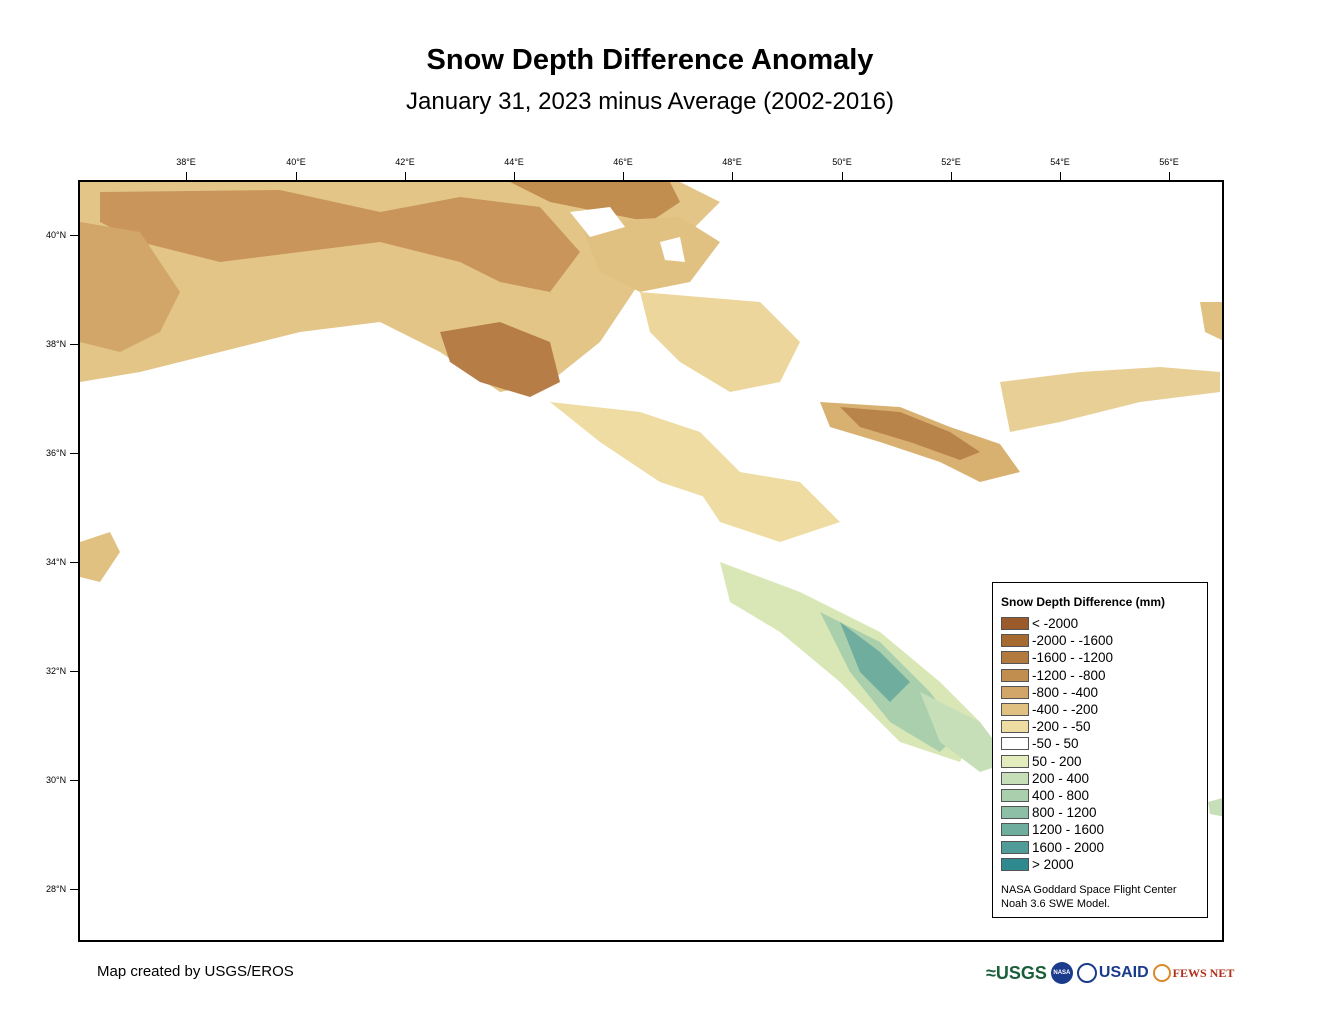 This screenshot has height=1020, width=1320. What do you see at coordinates (1073, 658) in the screenshot?
I see `legend-label: -1600 - -1200` at bounding box center [1073, 658].